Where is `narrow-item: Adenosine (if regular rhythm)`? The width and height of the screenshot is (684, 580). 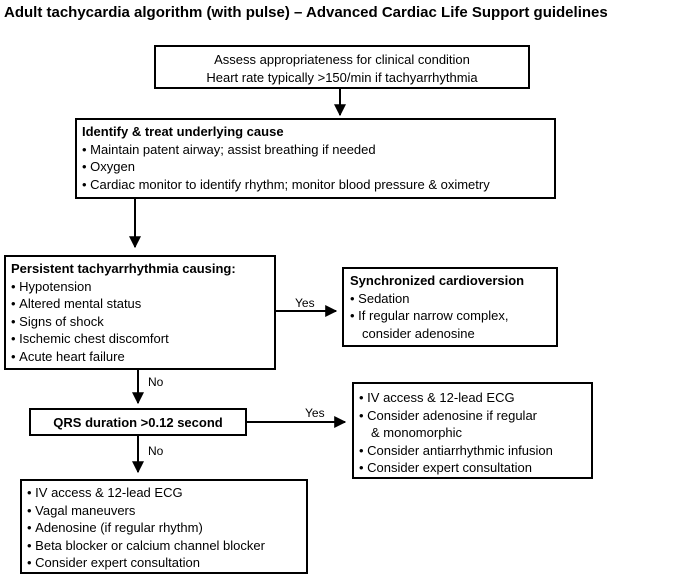
narrow-item: Adenosine (if regular rhythm) is located at coordinates (166, 528).